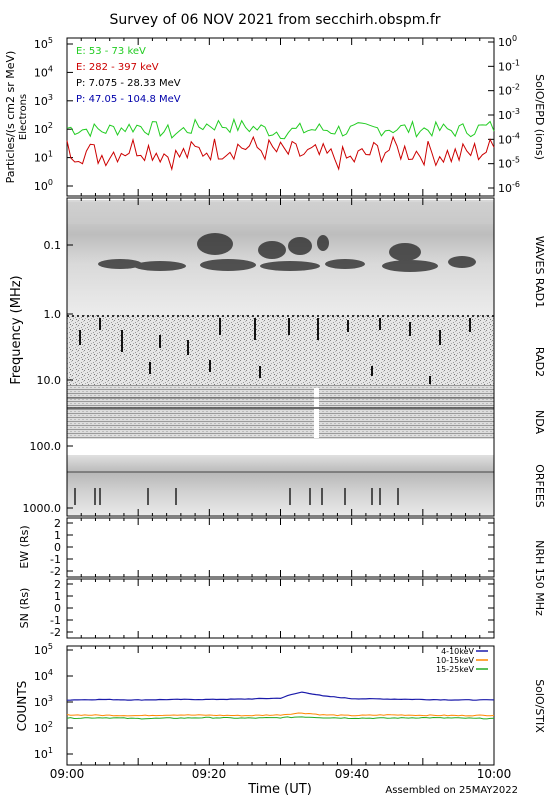 This screenshot has width=550, height=800. What do you see at coordinates (280, 714) in the screenshot?
I see `series-line-10-15kev` at bounding box center [280, 714].